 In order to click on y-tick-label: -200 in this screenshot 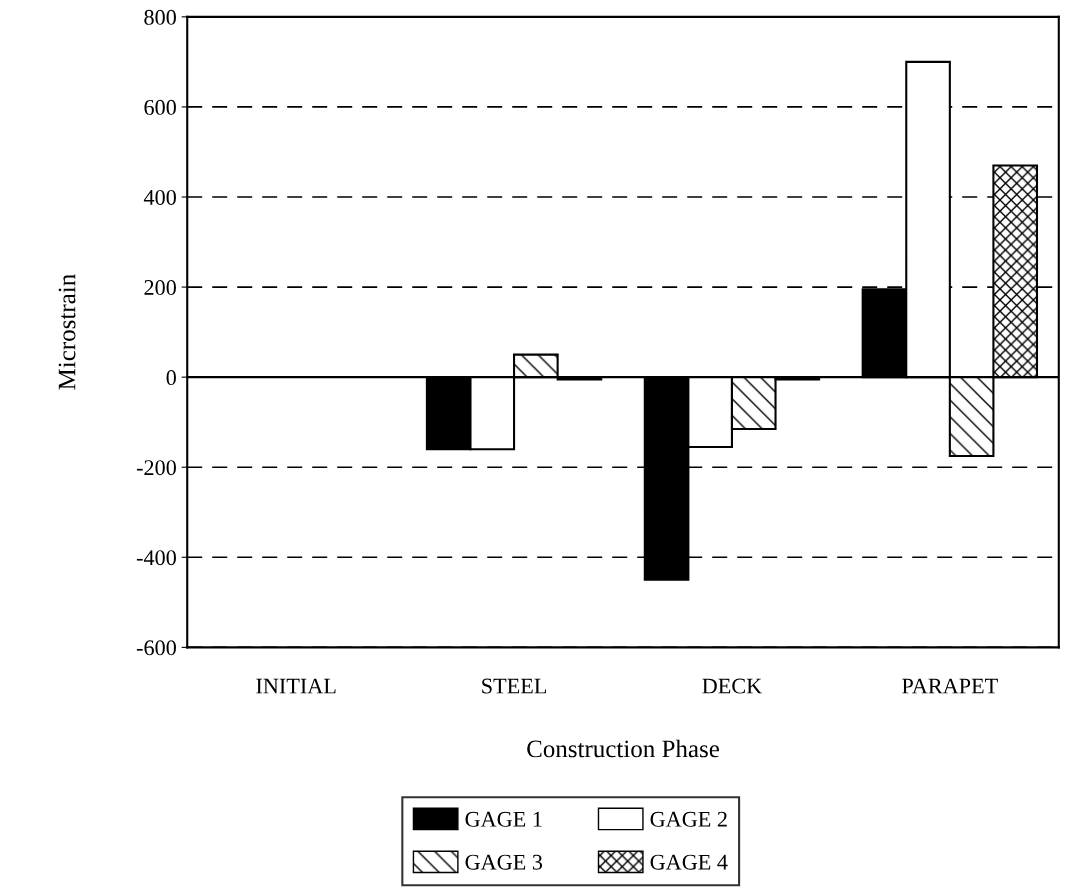, I will do `click(156, 468)`.